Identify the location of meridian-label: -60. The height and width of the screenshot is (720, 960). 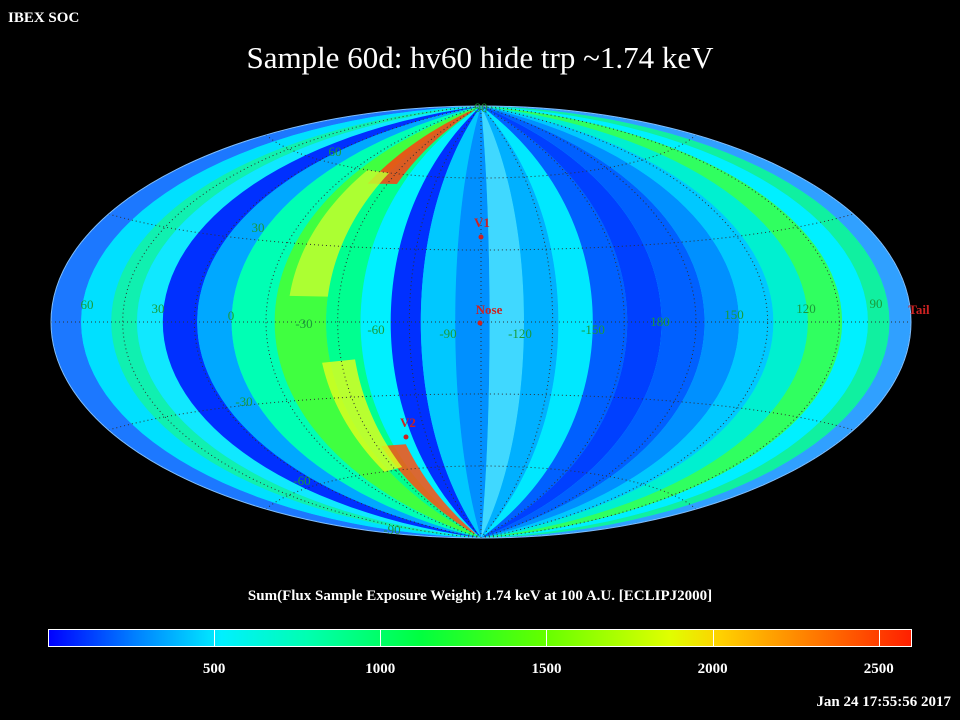
(375, 329).